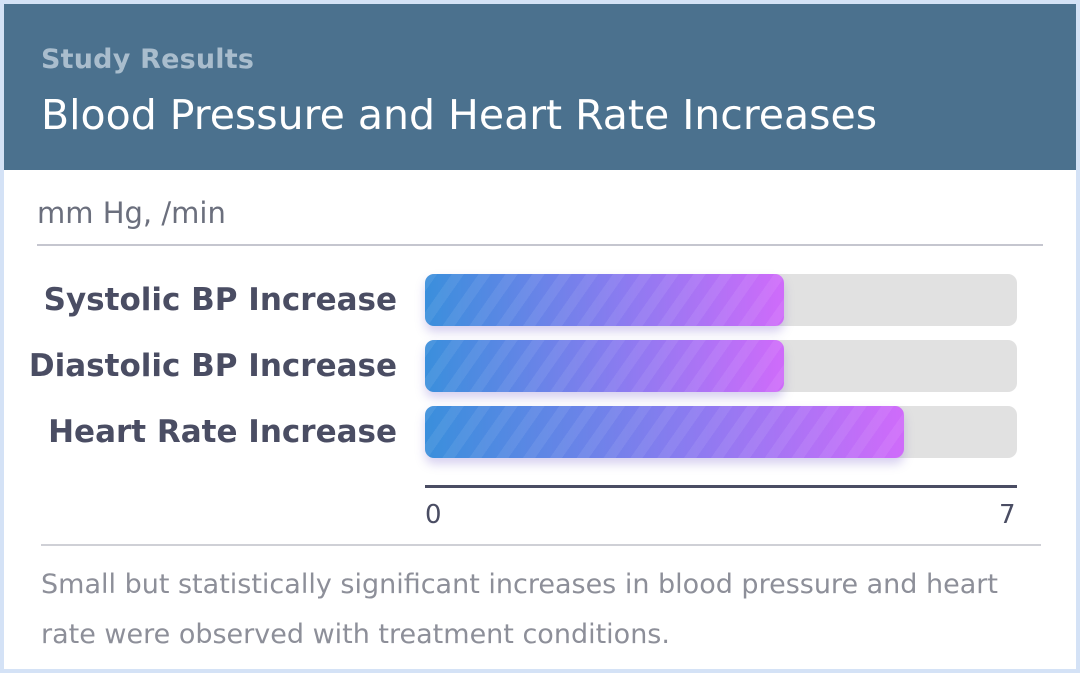 This screenshot has width=1080, height=673. Describe the element at coordinates (459, 115) in the screenshot. I see `page-title: Blood Pressure and Heart Rate Increases` at that location.